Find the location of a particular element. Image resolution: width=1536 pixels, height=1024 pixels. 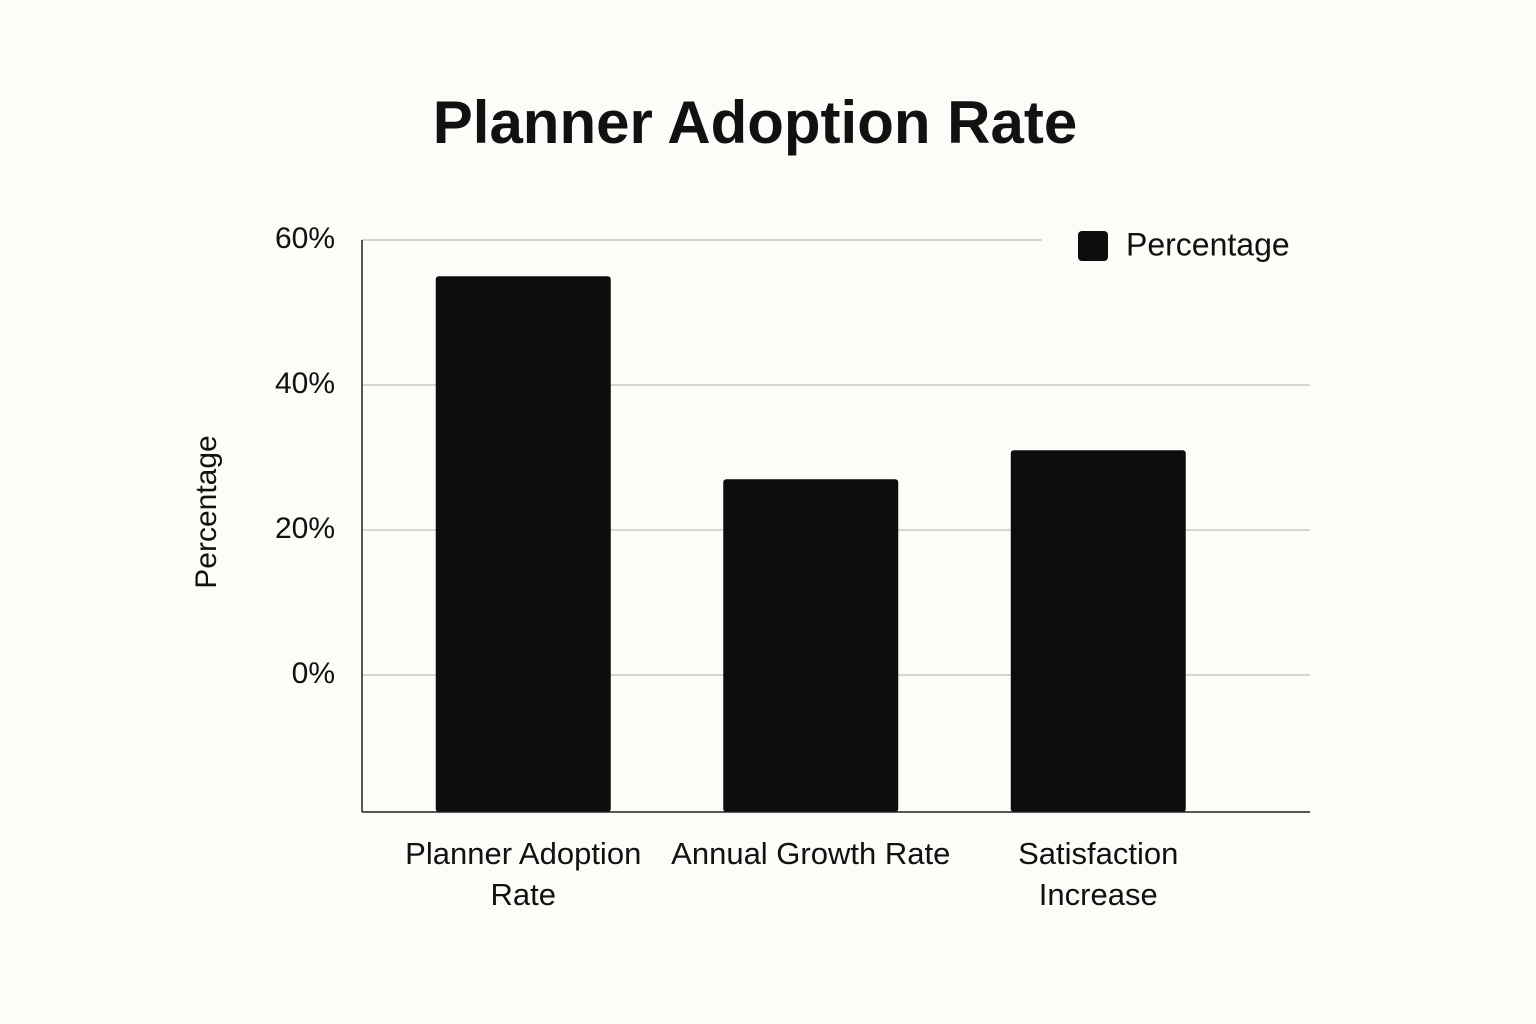

x-tick-label: Satisfaction Increase is located at coordinates (1098, 874).